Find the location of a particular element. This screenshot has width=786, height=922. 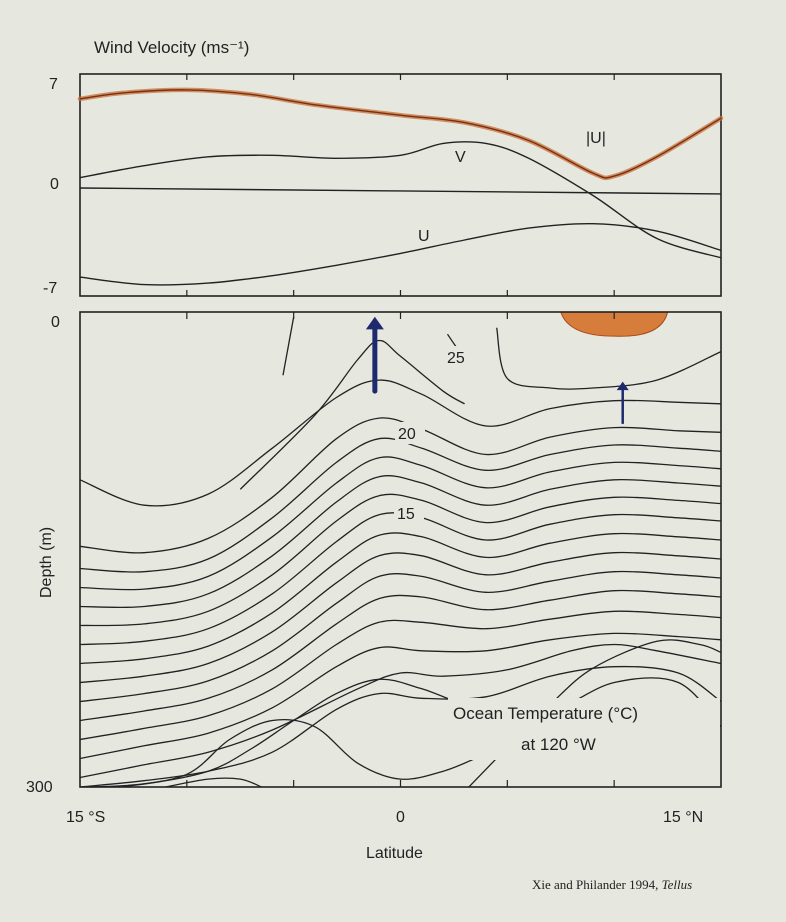

wind-ytick-mid: 0 is located at coordinates (54, 184).